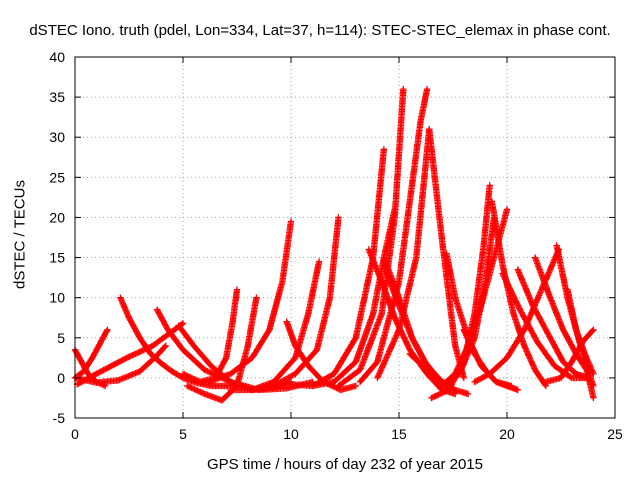  What do you see at coordinates (57, 298) in the screenshot?
I see `y-tick-label: 10` at bounding box center [57, 298].